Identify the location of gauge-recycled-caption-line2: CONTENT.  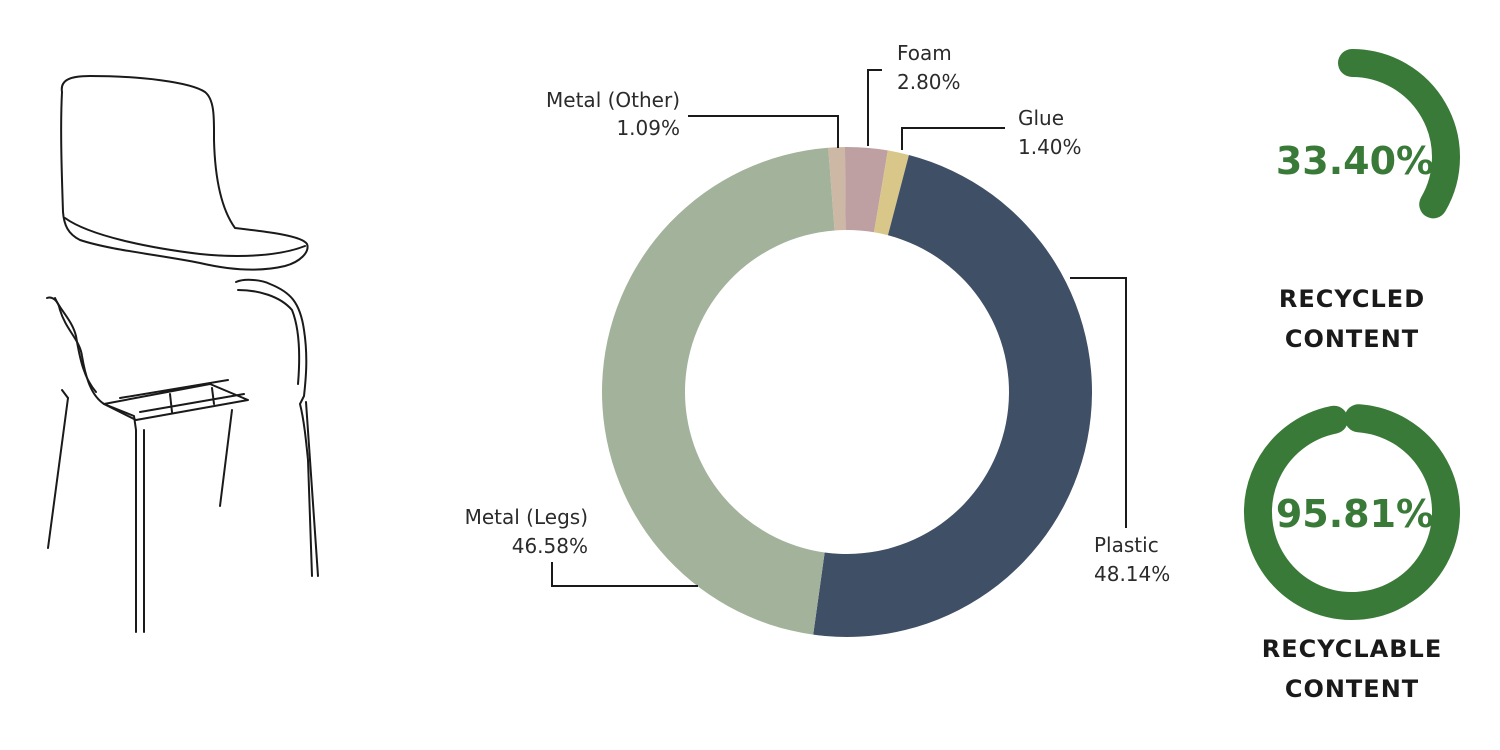
(1352, 339).